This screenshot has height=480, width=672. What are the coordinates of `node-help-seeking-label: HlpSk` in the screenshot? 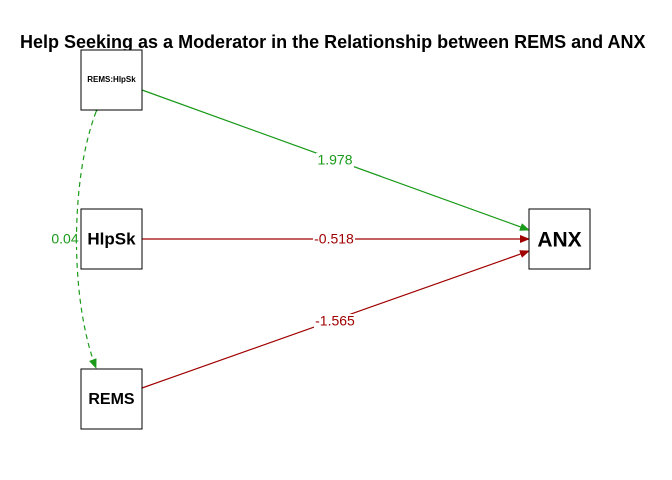 It's located at (111, 238).